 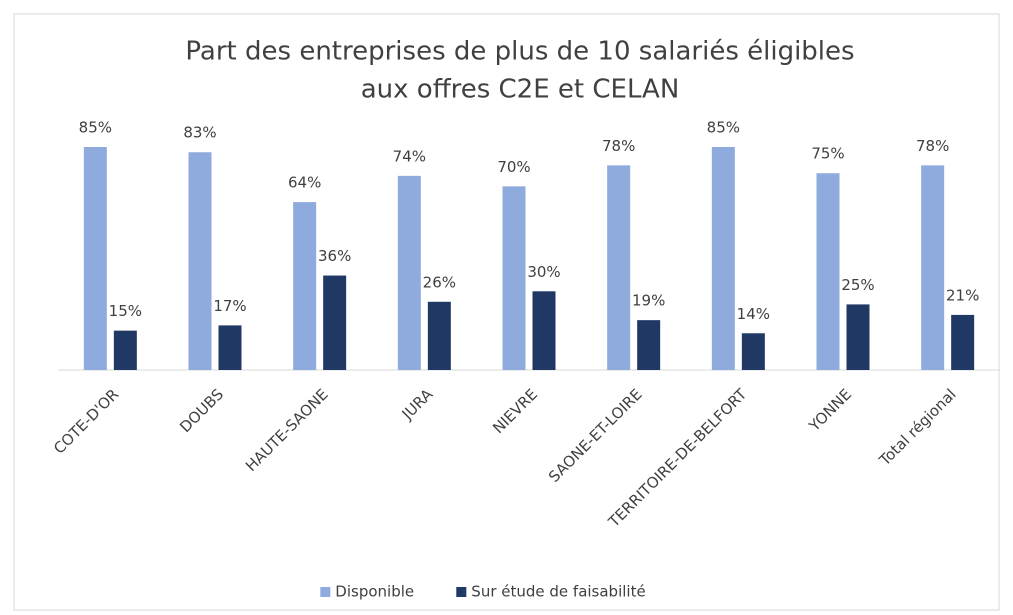 I want to click on data-label: 19%, so click(x=648, y=301).